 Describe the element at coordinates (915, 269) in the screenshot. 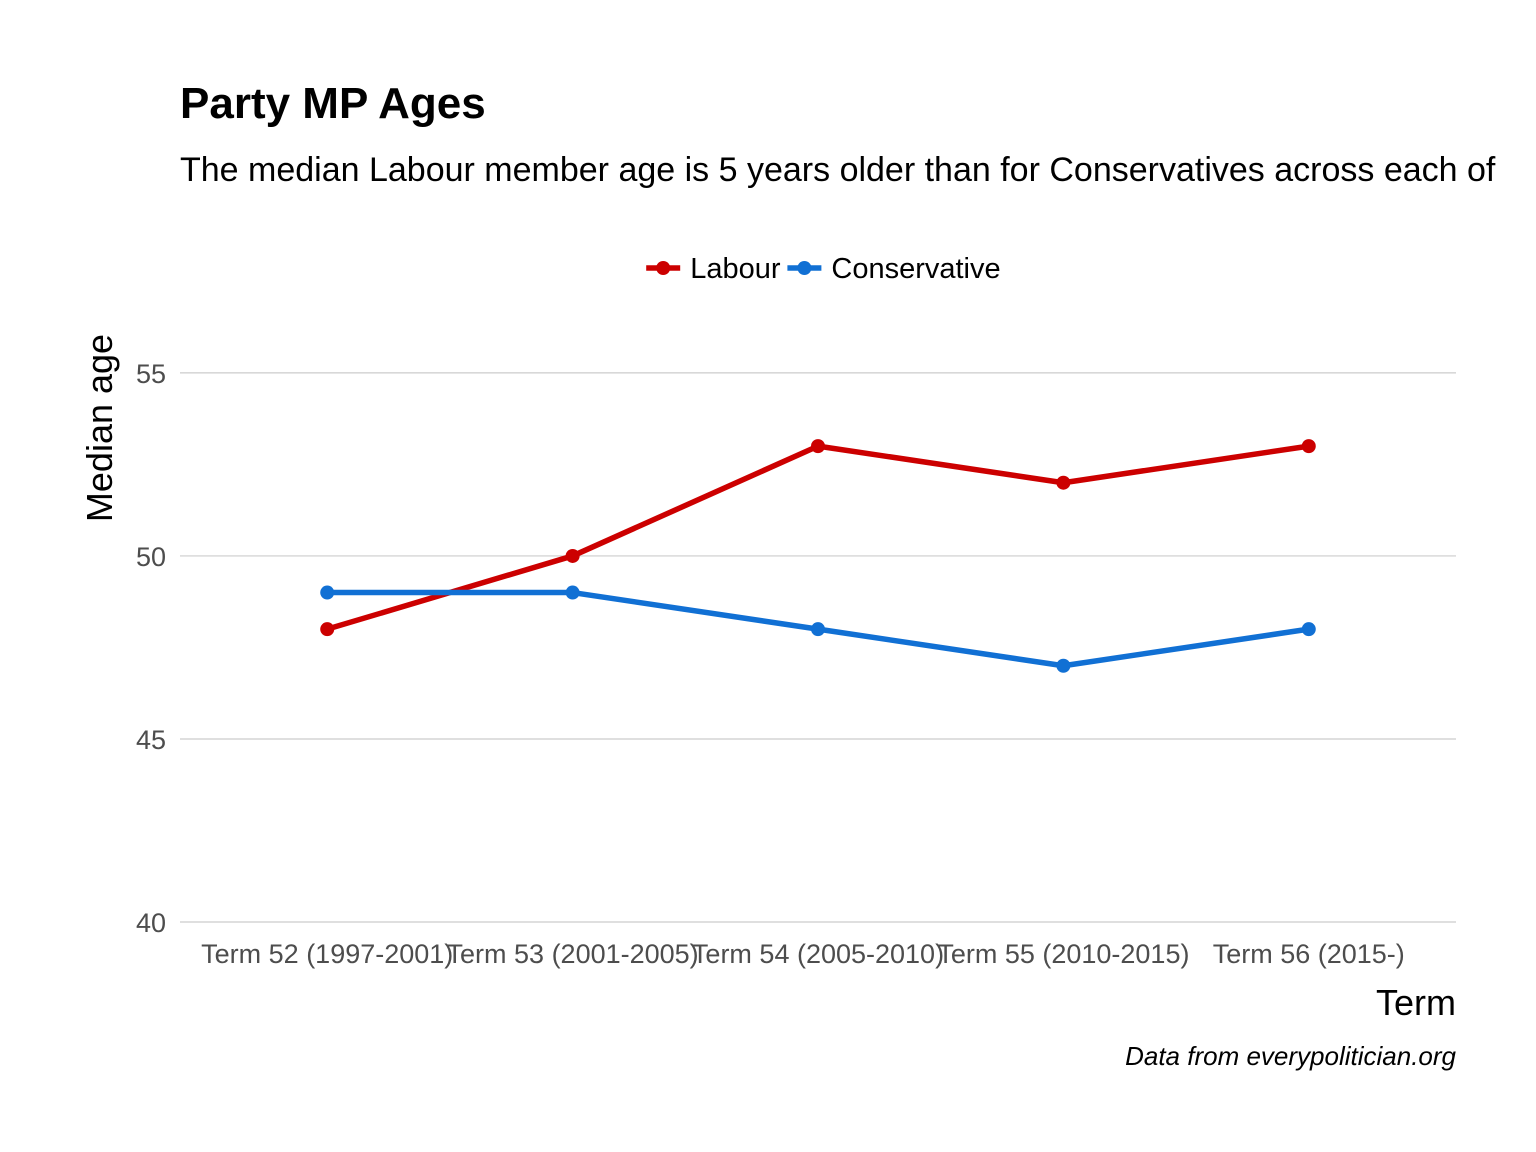

I see `legend-label: Conservative` at that location.